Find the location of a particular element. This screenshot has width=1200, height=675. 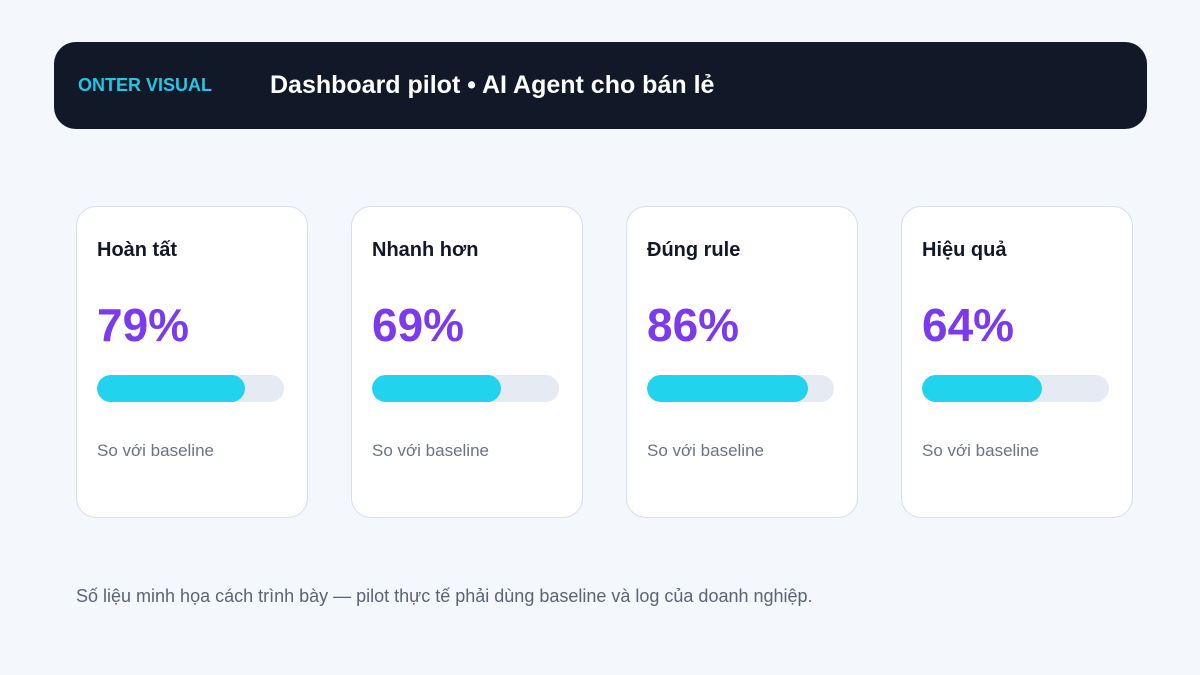

metric-card-completed: Hoàn tất 79% So với baseline is located at coordinates (192, 362).